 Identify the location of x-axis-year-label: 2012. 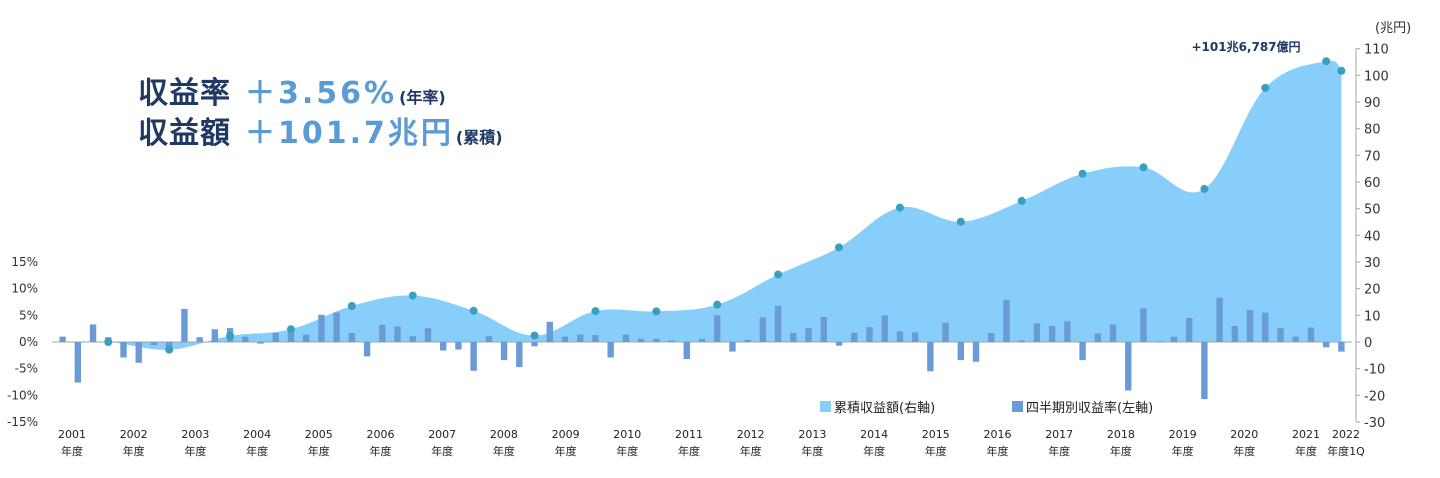
(751, 434).